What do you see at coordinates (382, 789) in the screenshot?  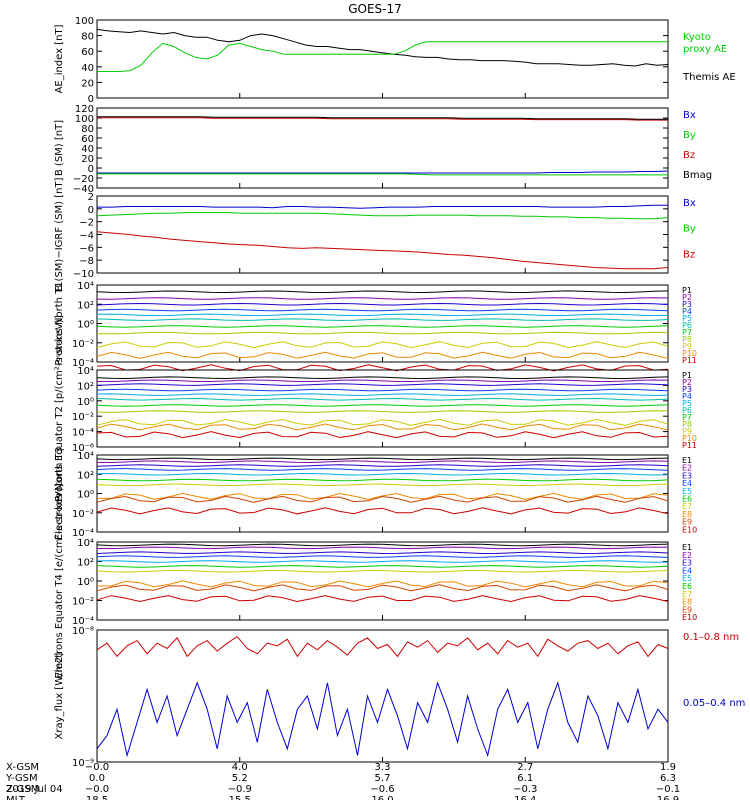 I see `footer-value: −0.6` at bounding box center [382, 789].